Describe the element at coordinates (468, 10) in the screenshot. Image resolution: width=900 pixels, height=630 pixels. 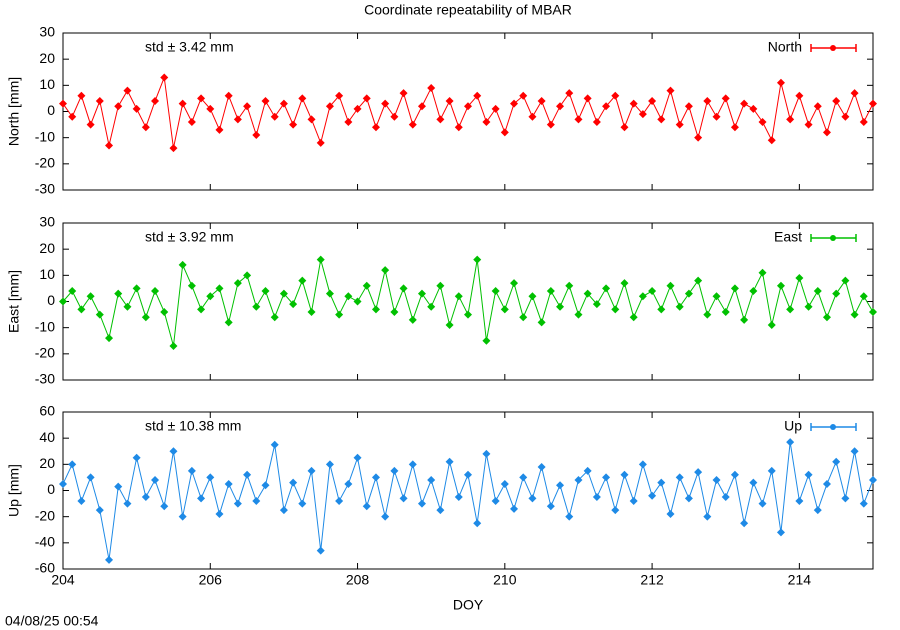
I see `chart-title: Coordinate repeatability of MBAR` at that location.